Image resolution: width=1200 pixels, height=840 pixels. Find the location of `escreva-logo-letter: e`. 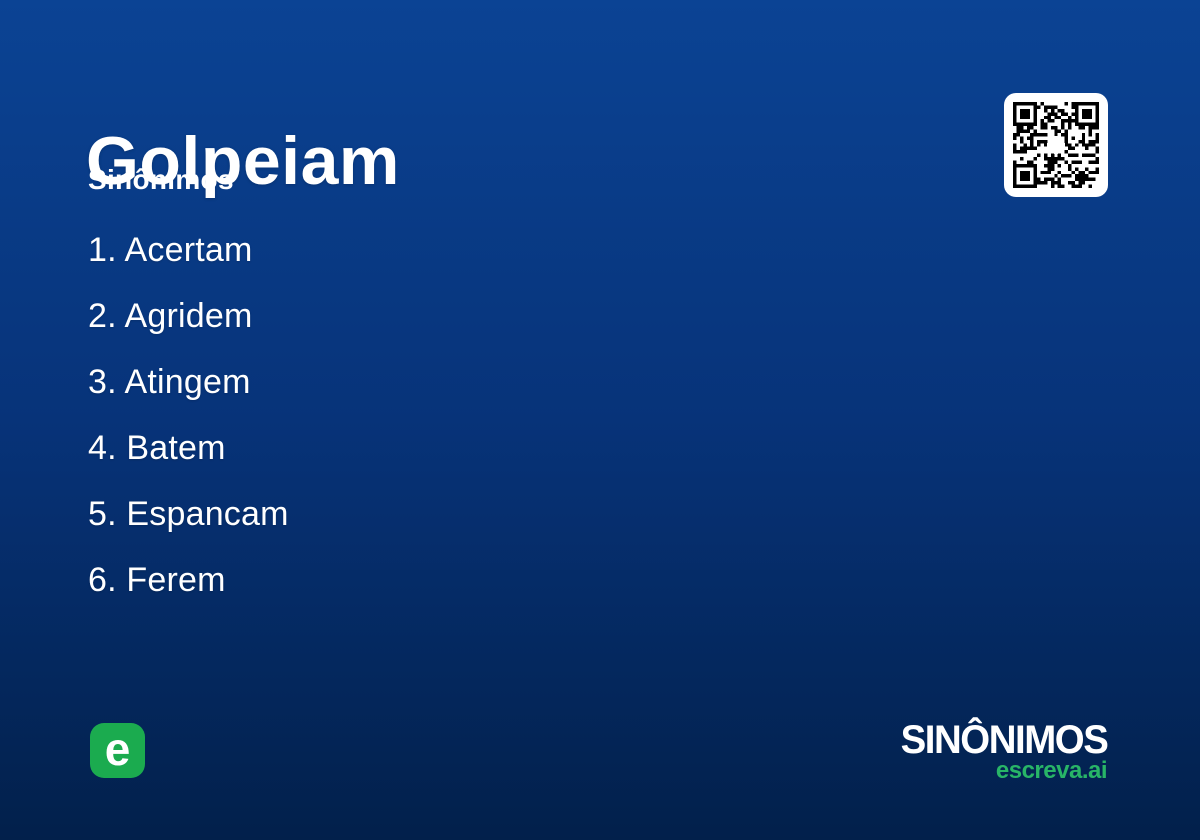

escreva-logo-letter: e is located at coordinates (117, 748).